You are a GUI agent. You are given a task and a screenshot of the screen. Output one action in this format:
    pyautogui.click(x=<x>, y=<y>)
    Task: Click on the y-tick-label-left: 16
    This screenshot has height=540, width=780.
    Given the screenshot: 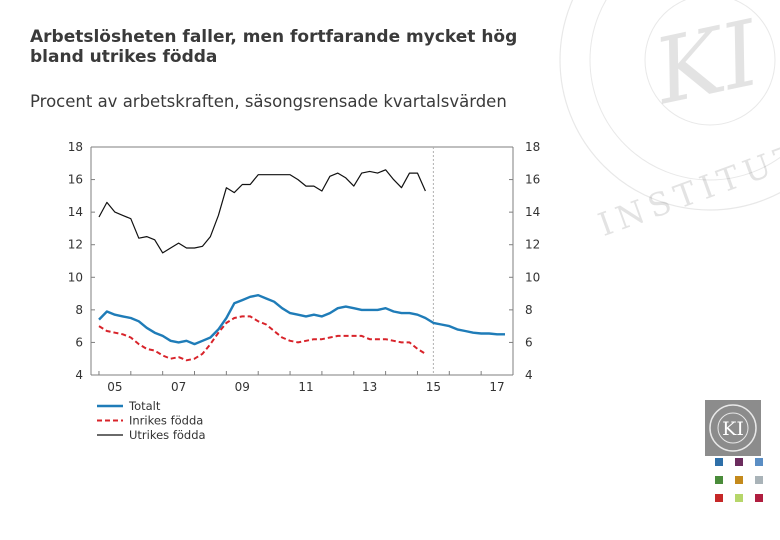 What is the action you would take?
    pyautogui.click(x=75, y=180)
    